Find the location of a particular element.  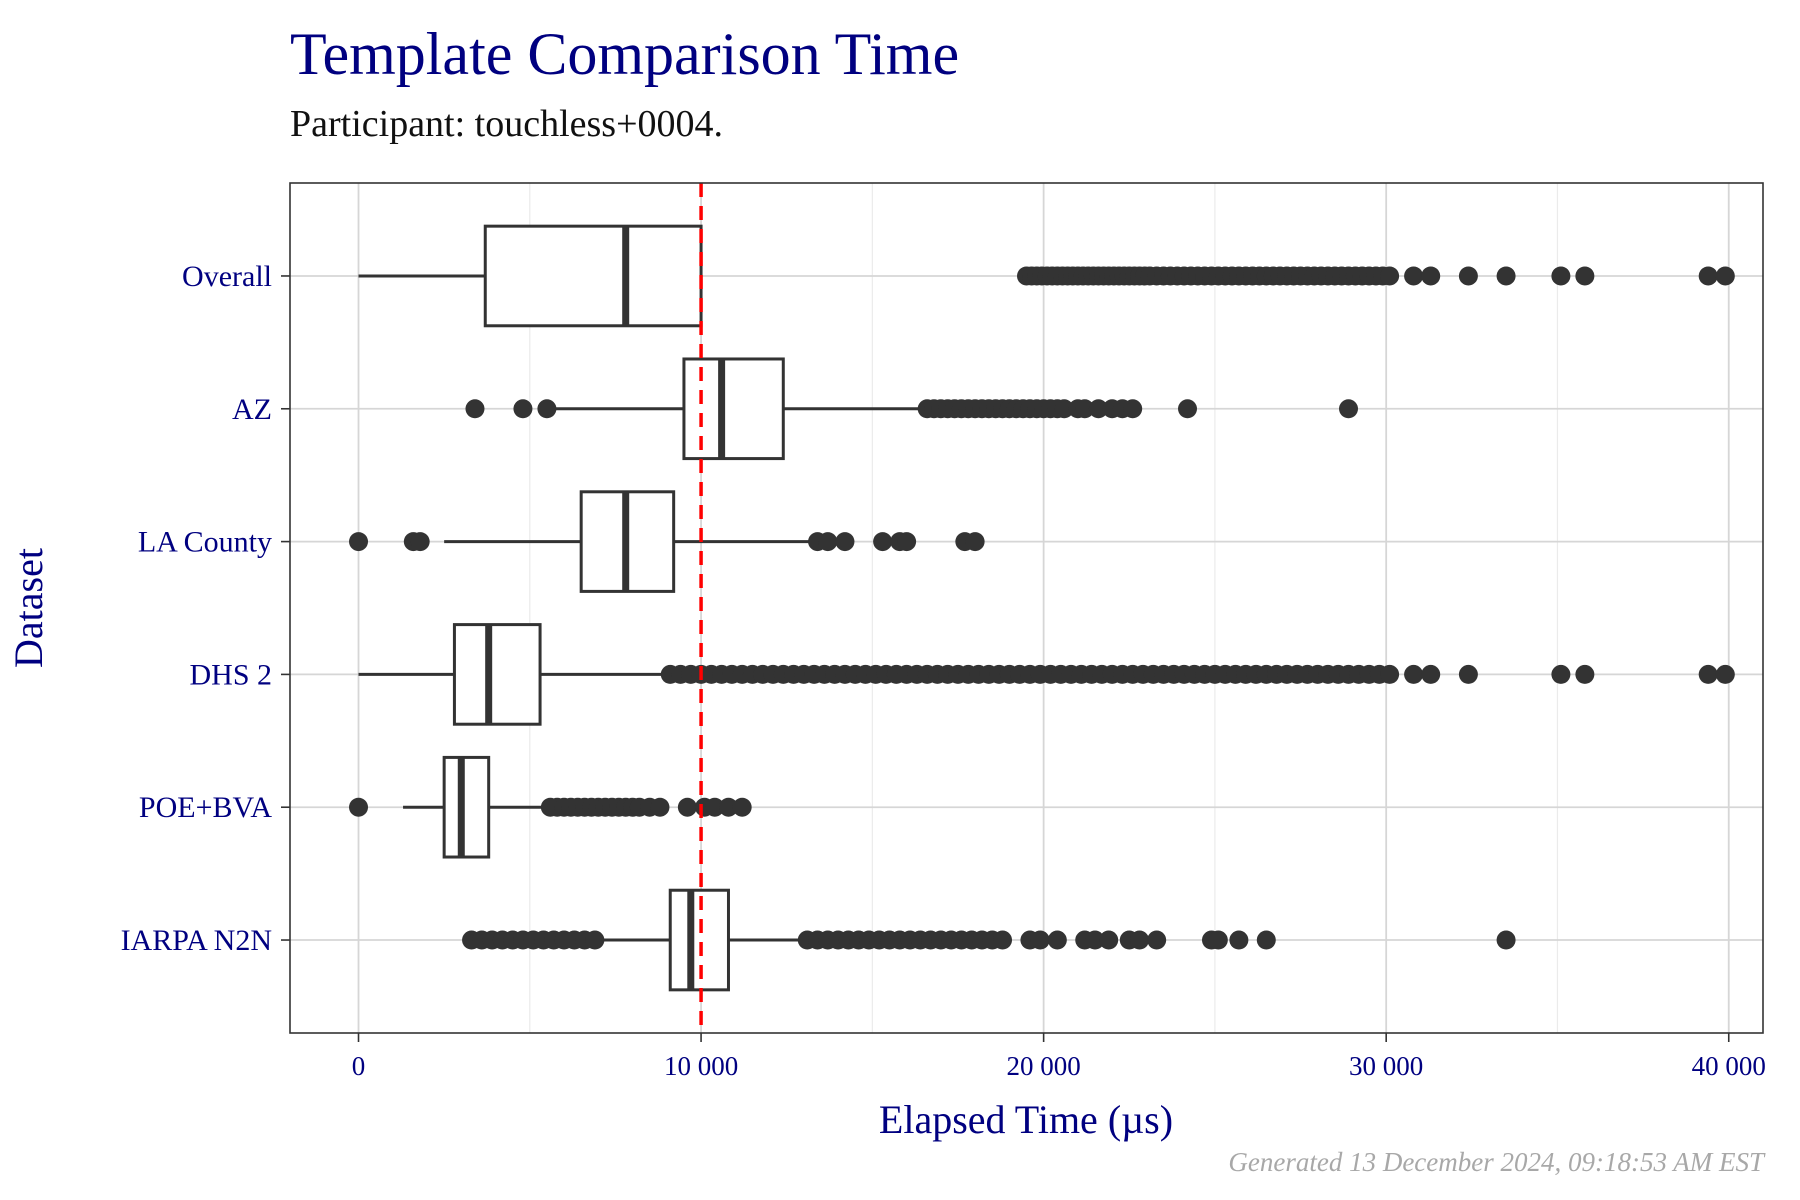

x-tick-label: 30 000 is located at coordinates (1386, 1066).